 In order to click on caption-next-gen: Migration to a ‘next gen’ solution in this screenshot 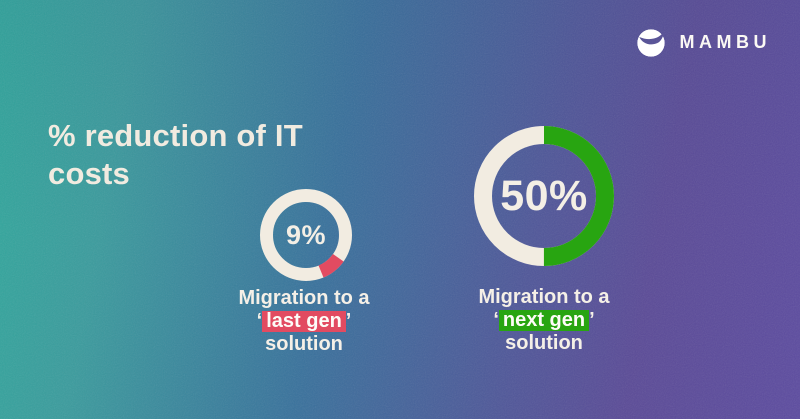, I will do `click(544, 320)`.